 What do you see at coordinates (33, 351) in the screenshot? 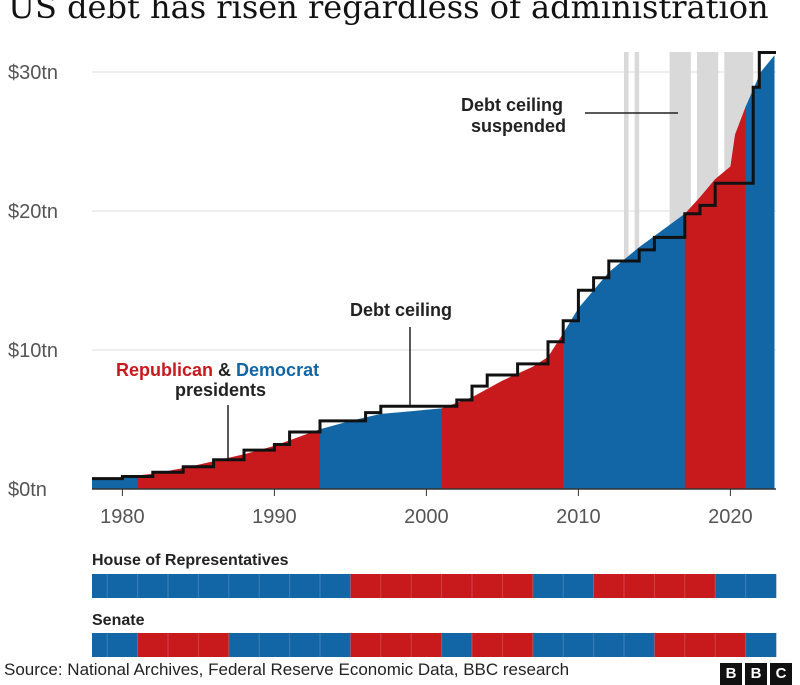
I see `y-tick-label-1: $10tn` at bounding box center [33, 351].